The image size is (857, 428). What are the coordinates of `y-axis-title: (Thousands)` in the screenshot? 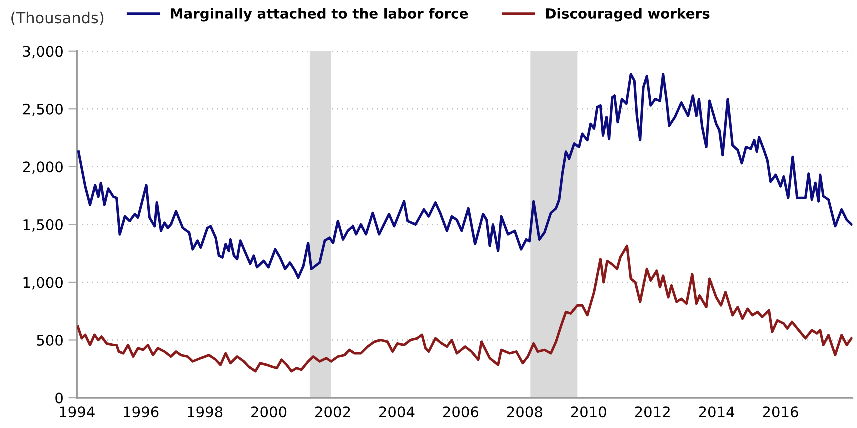 It's located at (58, 19).